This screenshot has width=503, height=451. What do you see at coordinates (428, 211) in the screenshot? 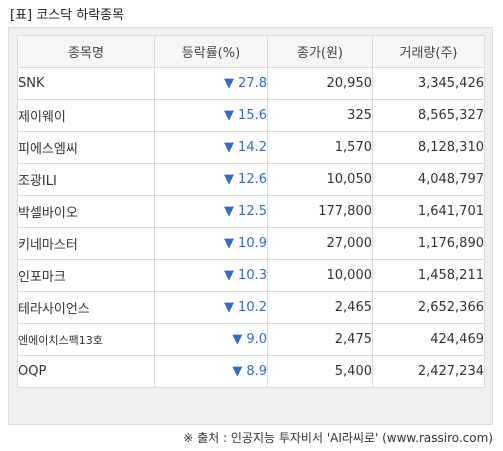
I see `volume-cell: 1,641,701` at bounding box center [428, 211].